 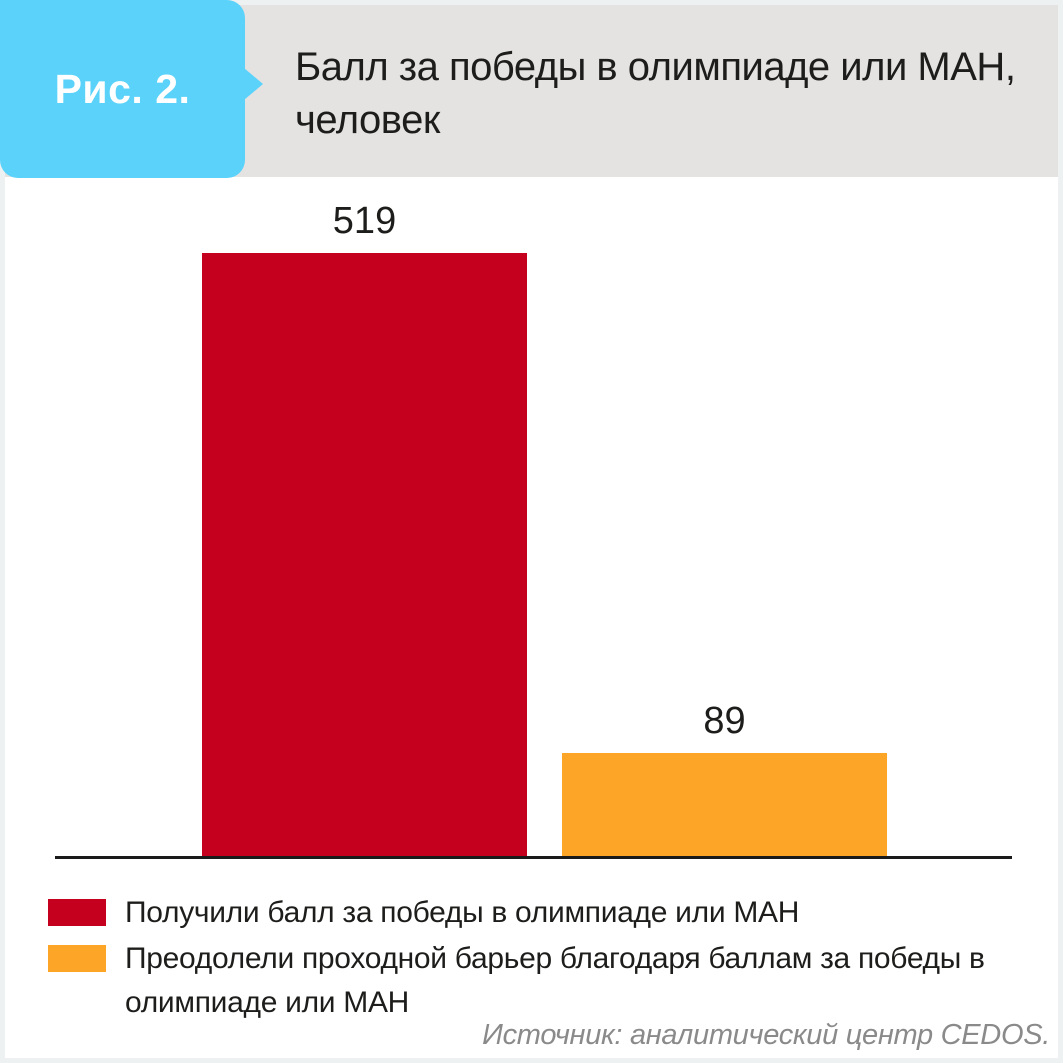 I want to click on legend-swatch-orange, so click(x=77, y=958).